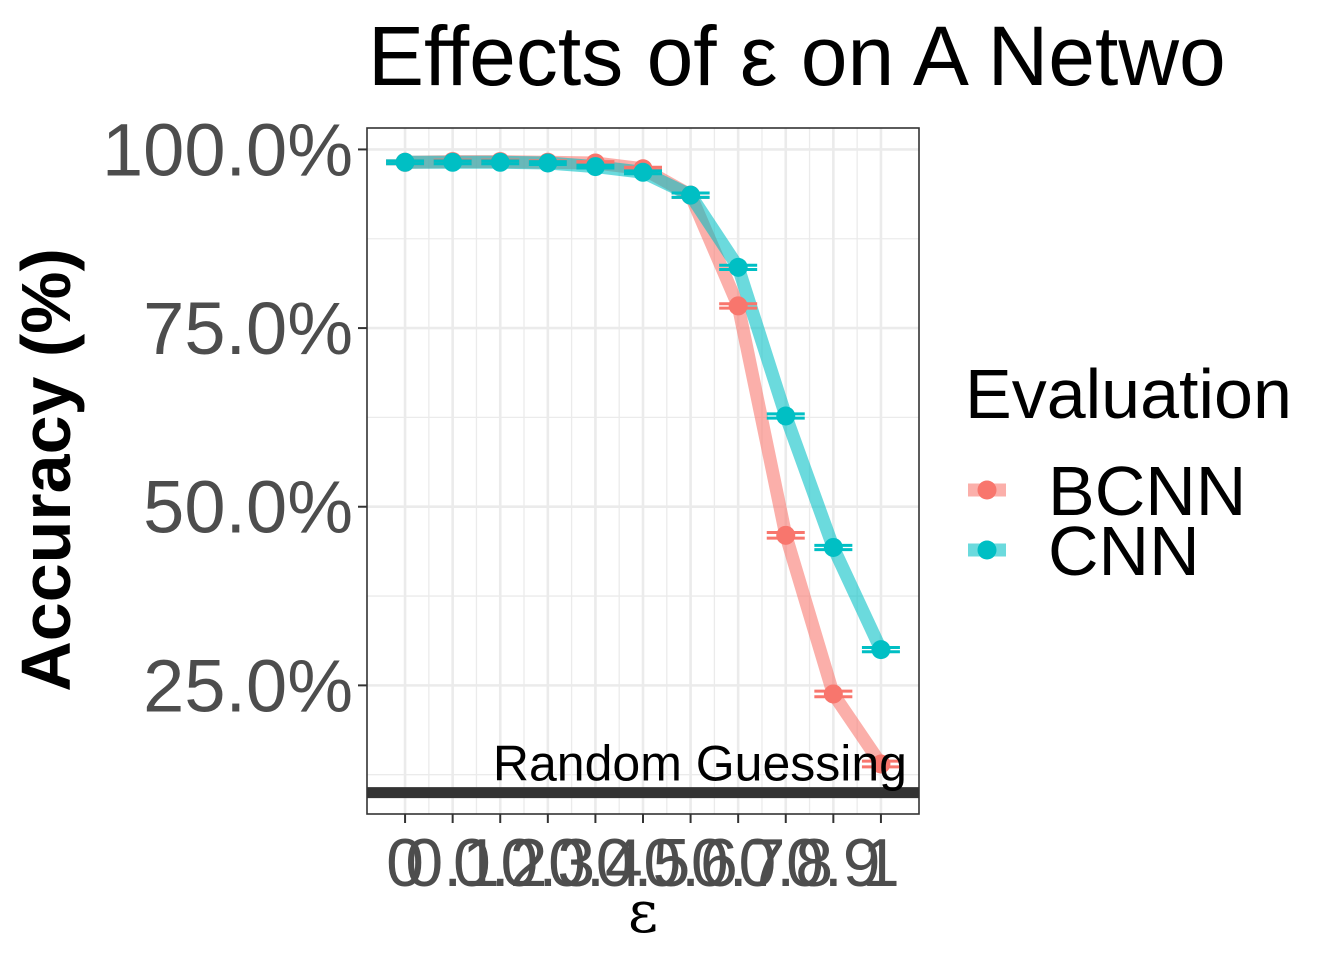 The image size is (1344, 960). What do you see at coordinates (46, 470) in the screenshot?
I see `y-axis-title: Accuracy (%)` at bounding box center [46, 470].